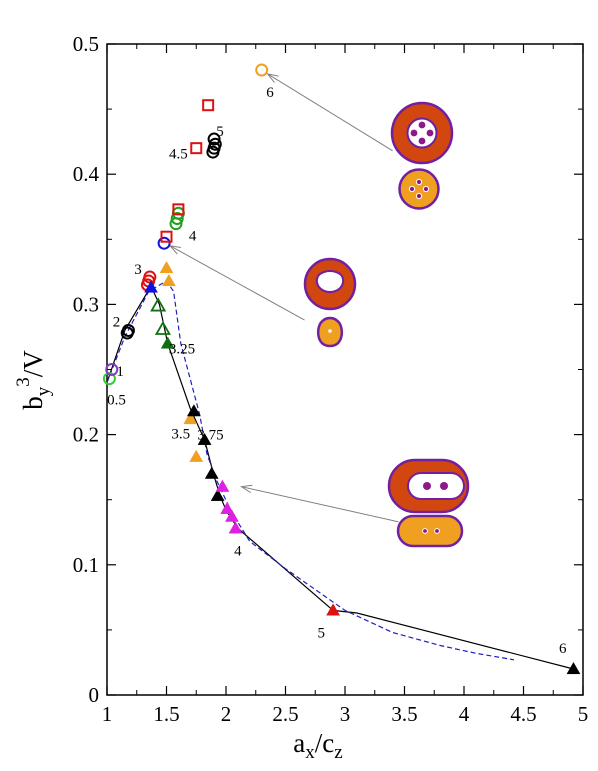  What do you see at coordinates (285, 714) in the screenshot?
I see `x-tick-label: 2.5` at bounding box center [285, 714].